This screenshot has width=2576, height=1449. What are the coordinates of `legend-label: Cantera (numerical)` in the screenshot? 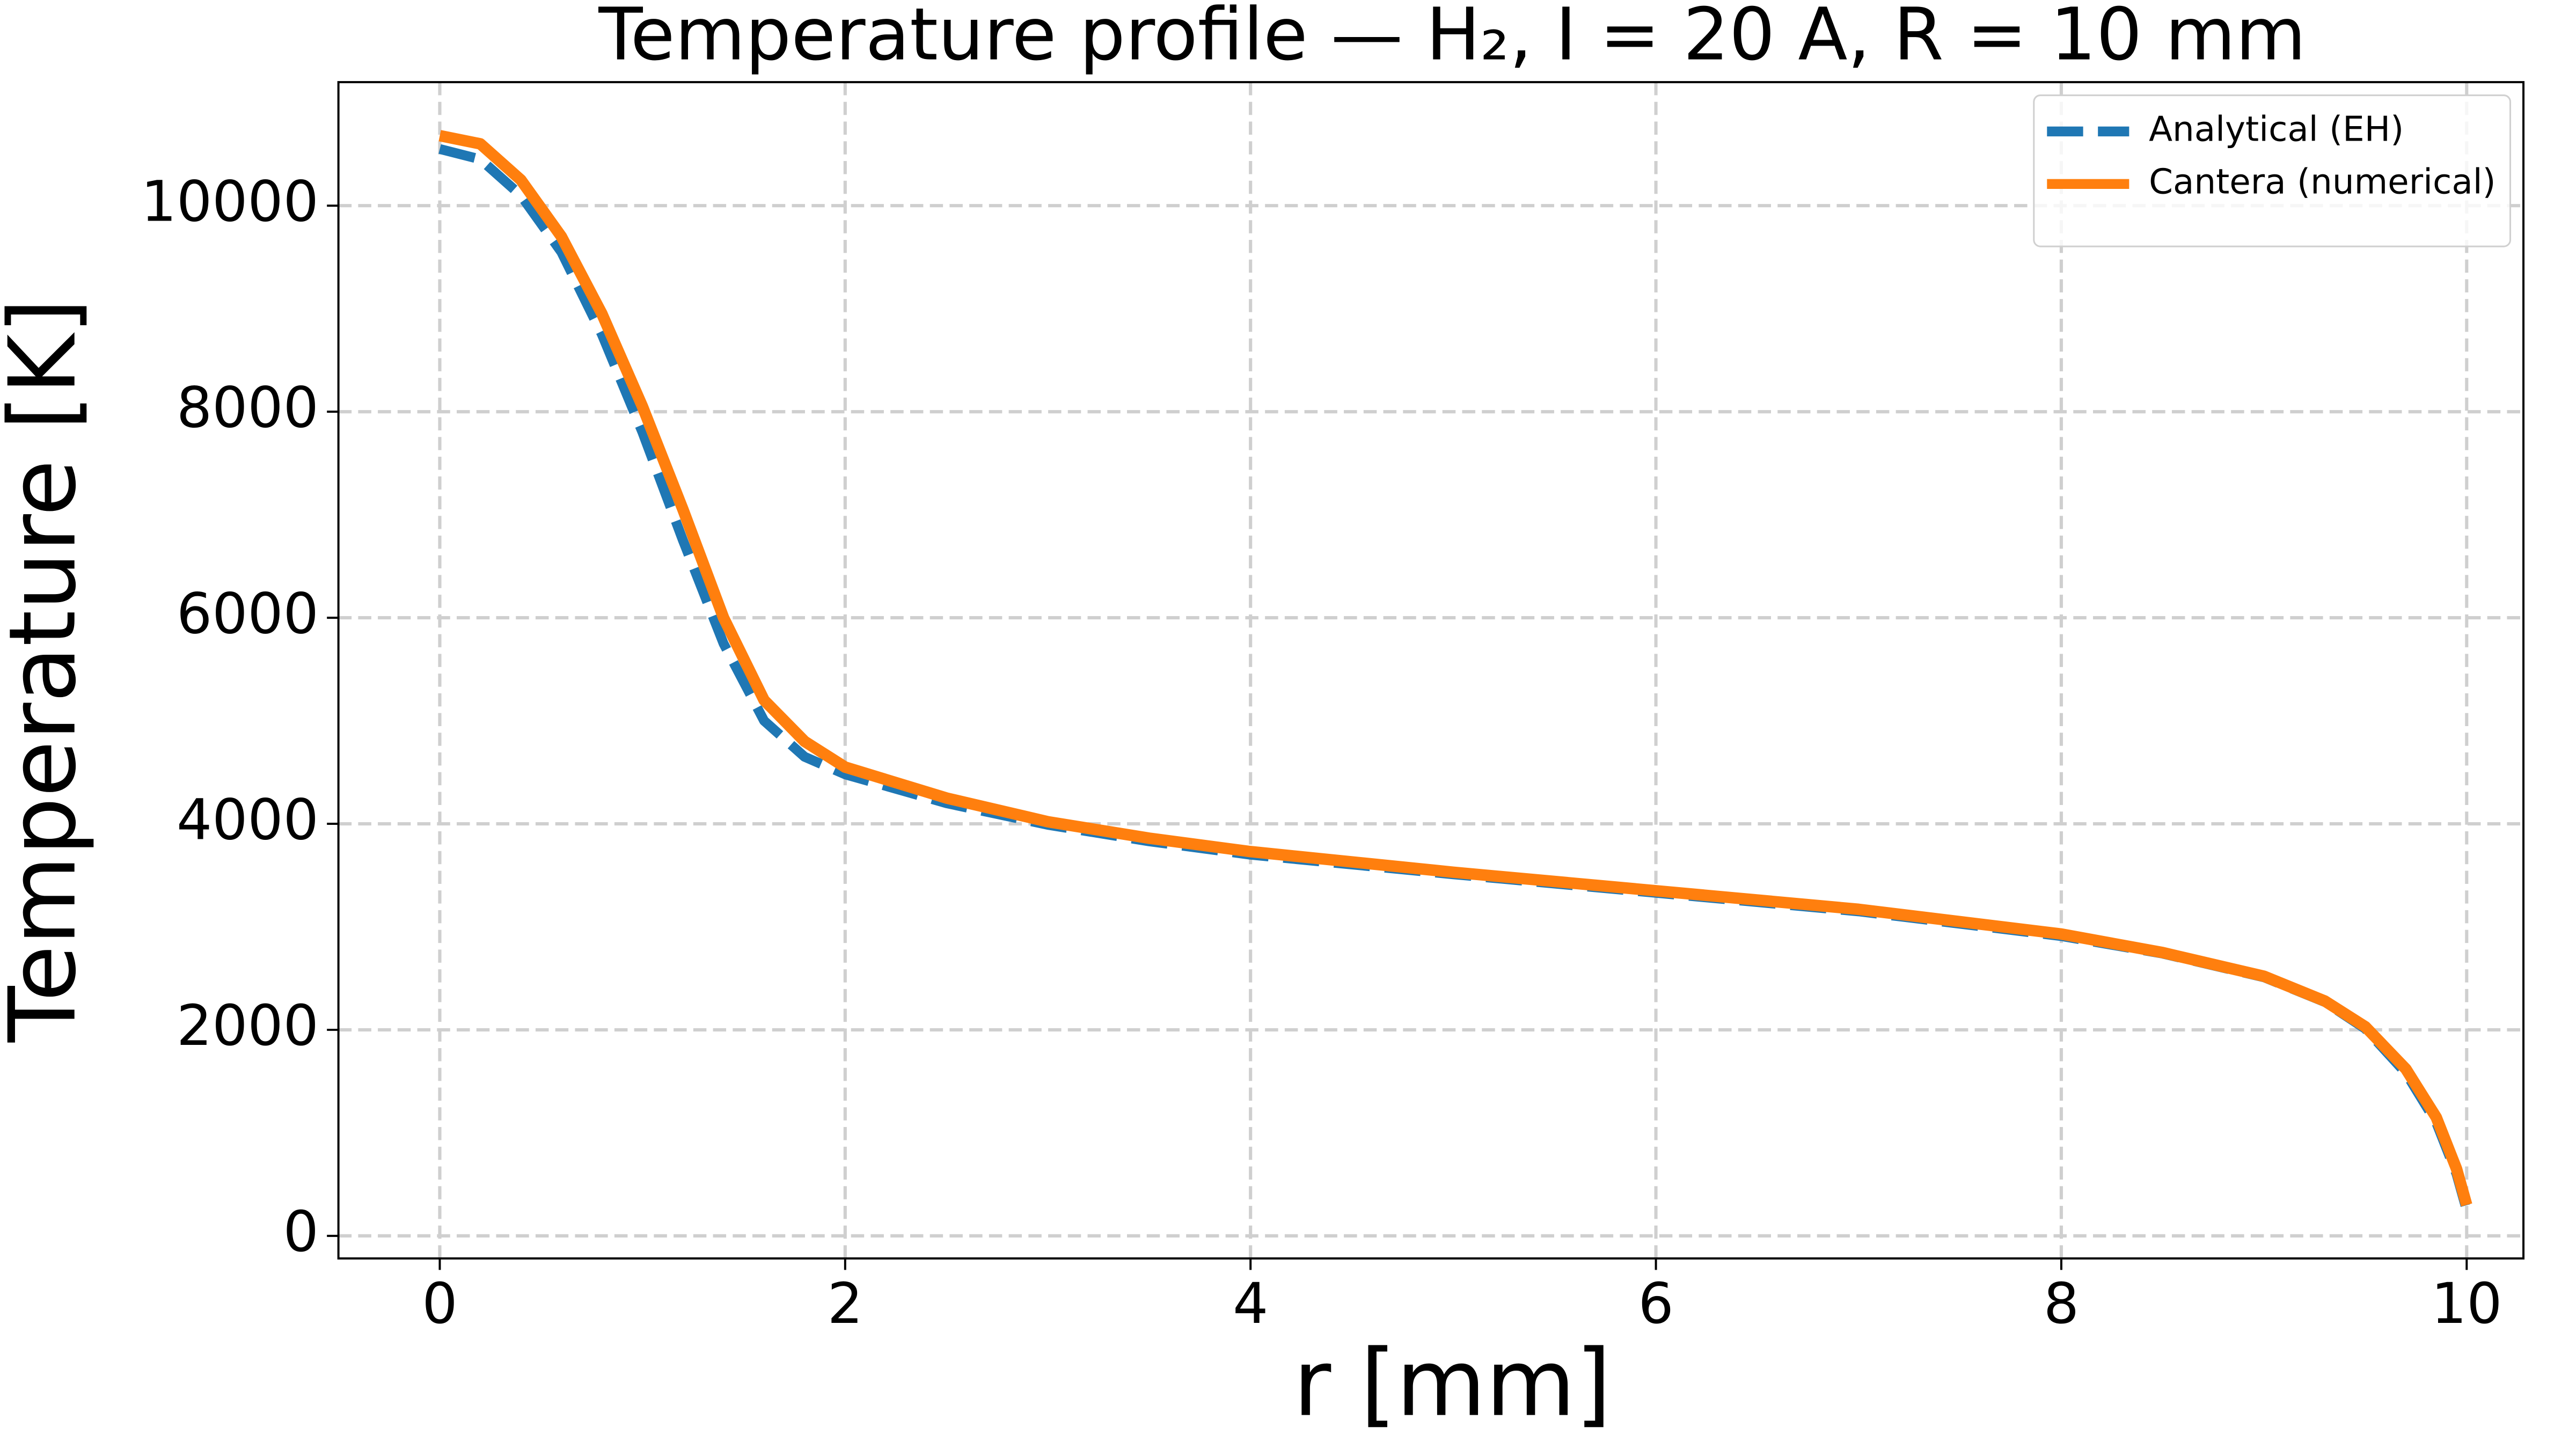 It's located at (2322, 182).